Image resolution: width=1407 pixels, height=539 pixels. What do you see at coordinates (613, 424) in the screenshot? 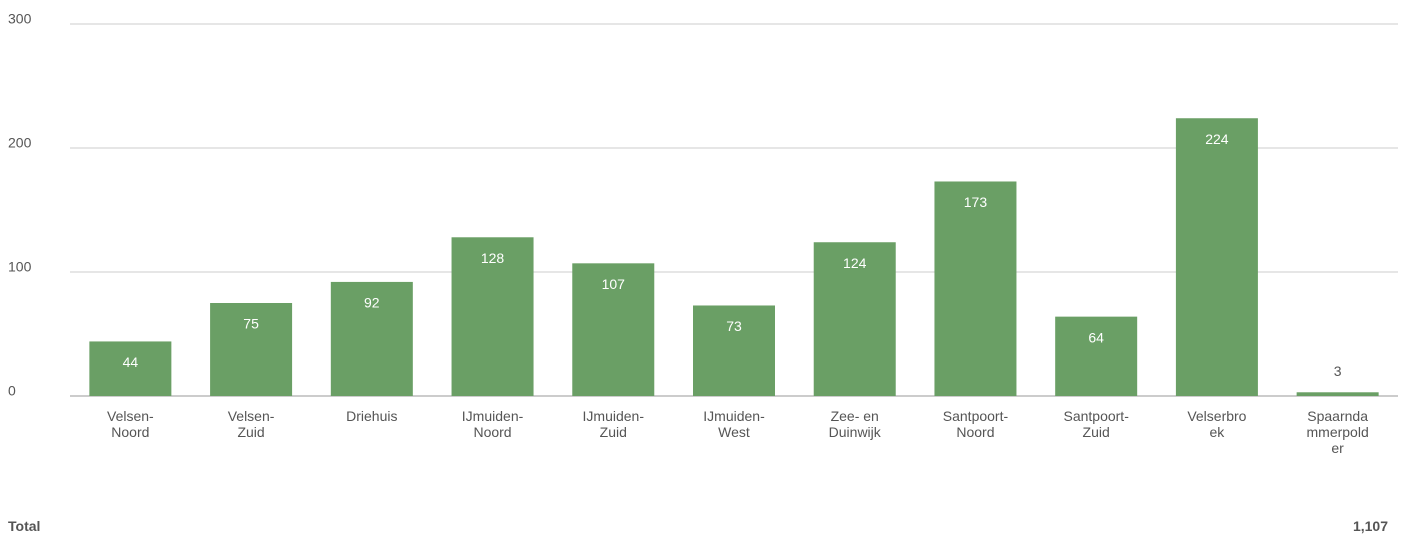
I see `x-tick-label: IJmuiden-Zuid` at bounding box center [613, 424].